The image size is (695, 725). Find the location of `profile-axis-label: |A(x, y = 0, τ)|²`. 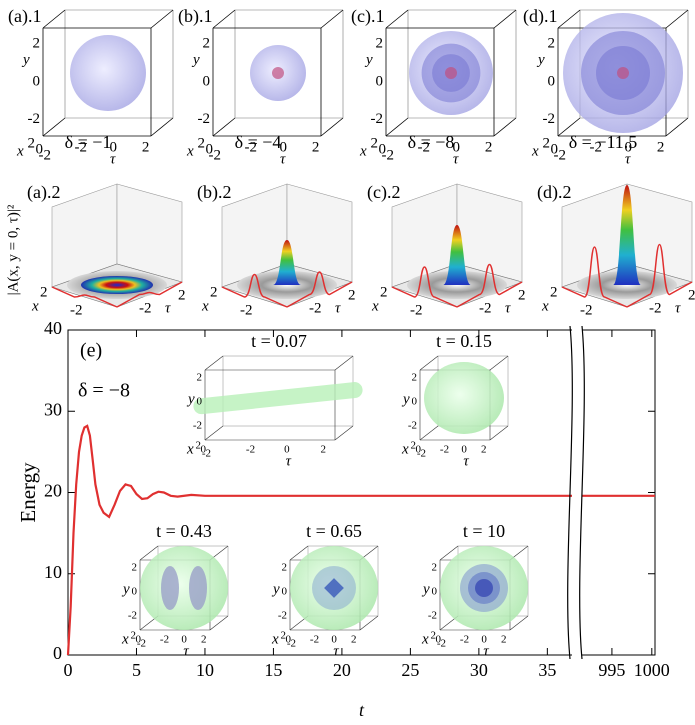

profile-axis-label: |A(x, y = 0, τ)|² is located at coordinates (13, 249).